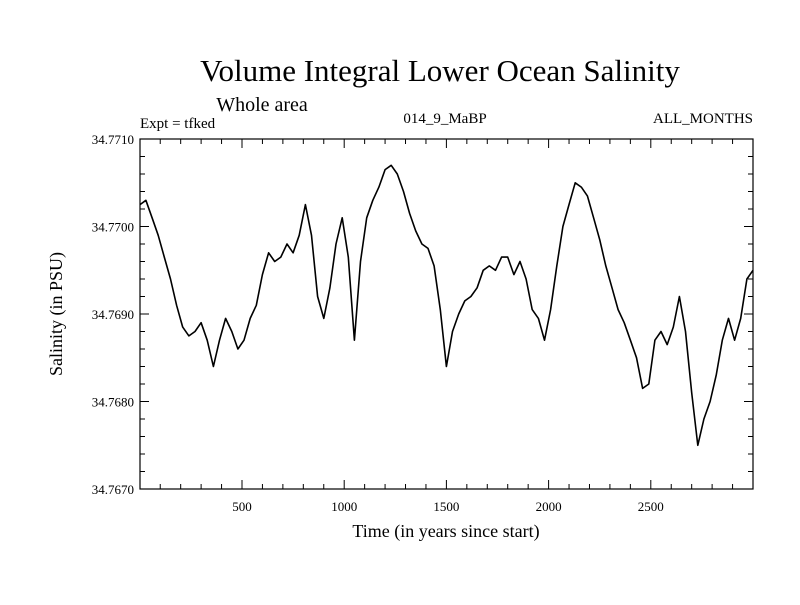  What do you see at coordinates (703, 119) in the screenshot?
I see `annotation-months: ALL_MONTHS` at bounding box center [703, 119].